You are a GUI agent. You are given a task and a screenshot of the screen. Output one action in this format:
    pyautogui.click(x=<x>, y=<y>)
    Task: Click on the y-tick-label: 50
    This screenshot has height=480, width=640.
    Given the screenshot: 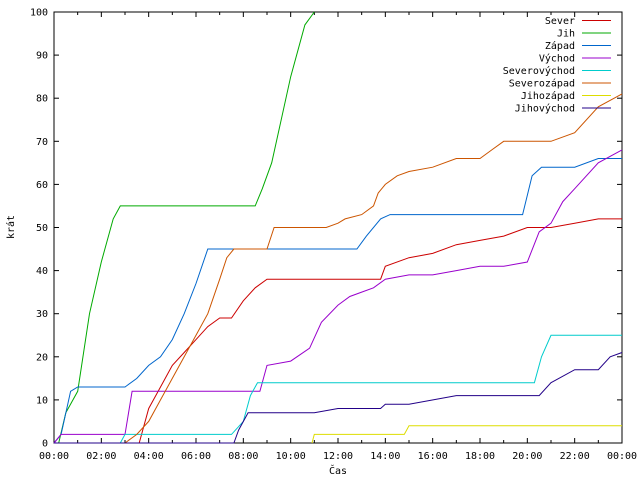 What is the action you would take?
    pyautogui.click(x=42, y=228)
    